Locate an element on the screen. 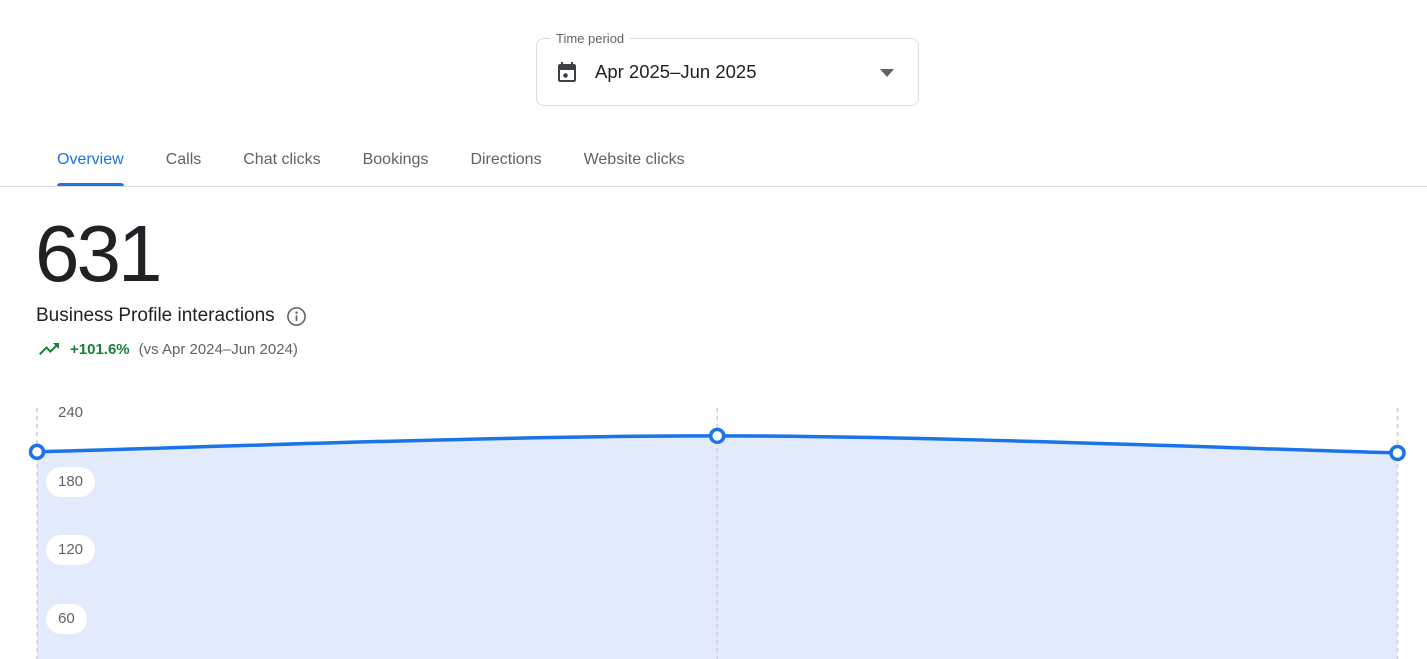 This screenshot has width=1427, height=659. metric-label-row: Business Profile interactions is located at coordinates (171, 316).